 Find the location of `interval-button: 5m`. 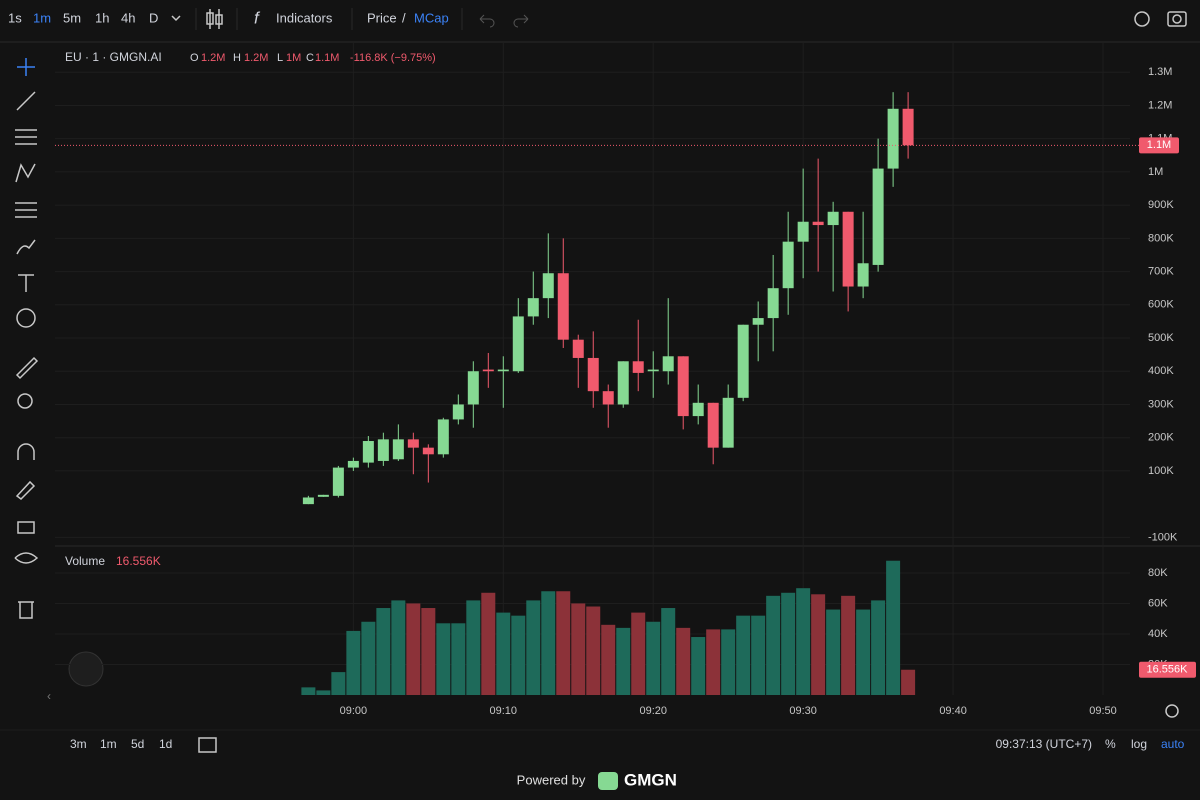

interval-button: 5m is located at coordinates (72, 17).